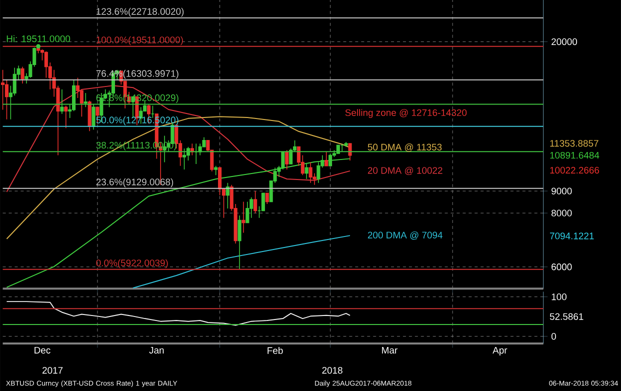  What do you see at coordinates (139, 41) in the screenshot?
I see `ref-line-label: 100.0%(19511.0000)` at bounding box center [139, 41].